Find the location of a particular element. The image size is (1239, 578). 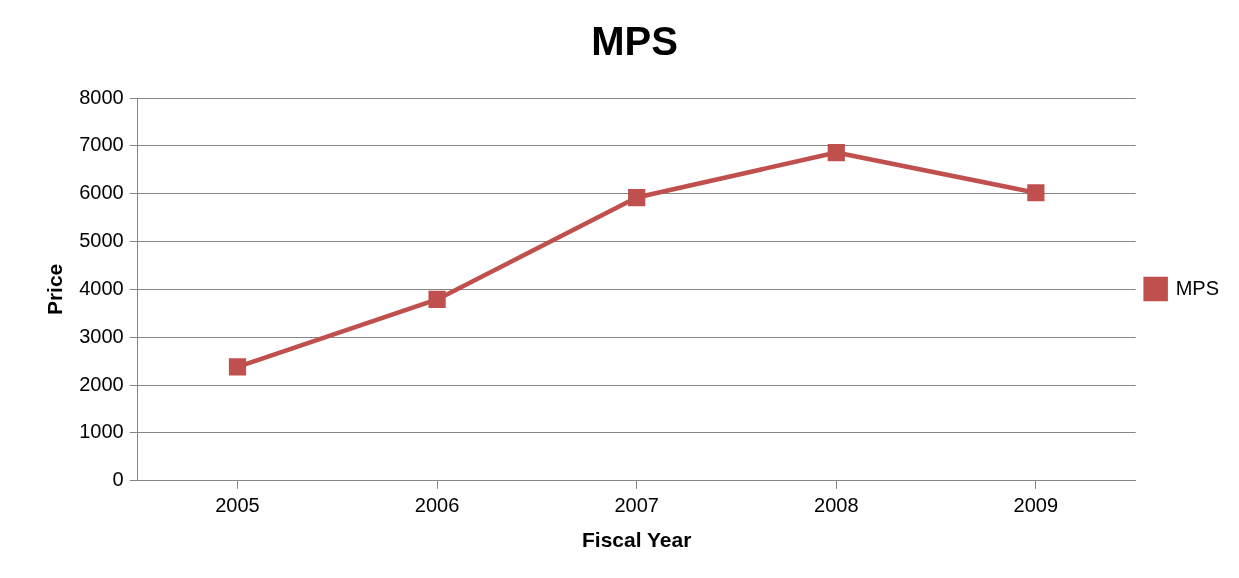

x-tick-label: 2007 is located at coordinates (636, 505).